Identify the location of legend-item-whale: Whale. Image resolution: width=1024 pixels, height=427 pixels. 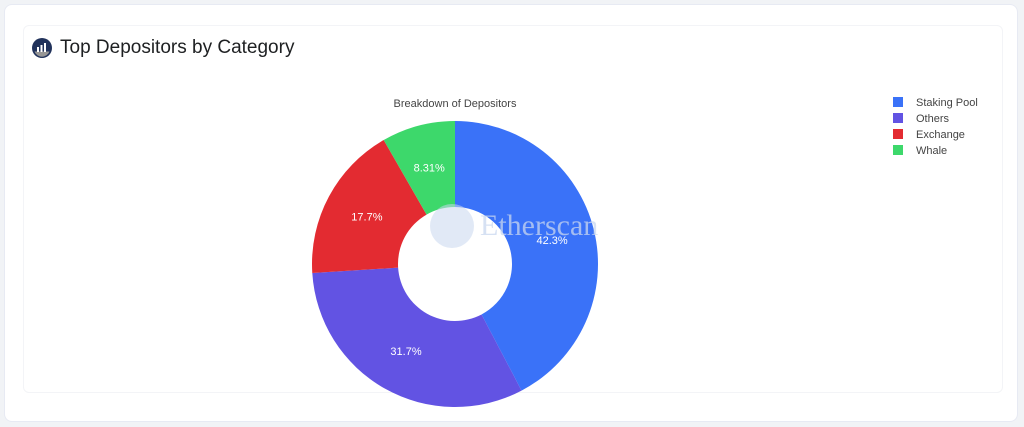
(920, 151).